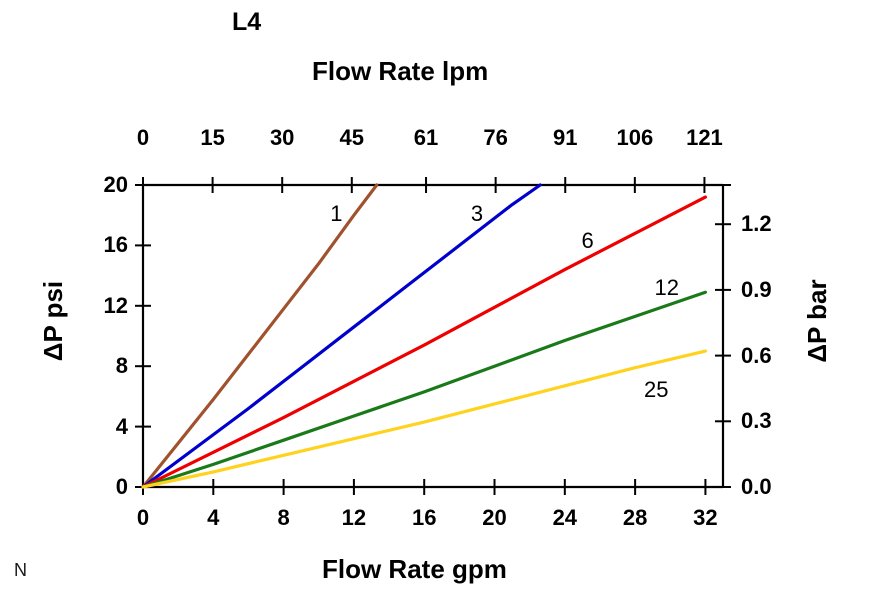 The height and width of the screenshot is (608, 881). Describe the element at coordinates (354, 517) in the screenshot. I see `tick-label-bottom: 12` at that location.